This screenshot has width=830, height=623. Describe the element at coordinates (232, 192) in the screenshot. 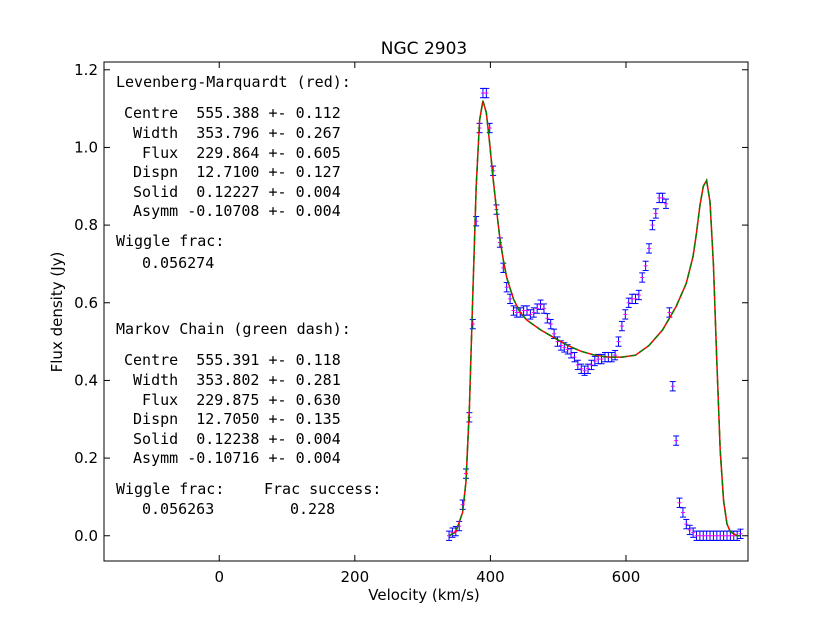

I see `lm-param-row: Solid 0.12227 +- 0.004` at that location.